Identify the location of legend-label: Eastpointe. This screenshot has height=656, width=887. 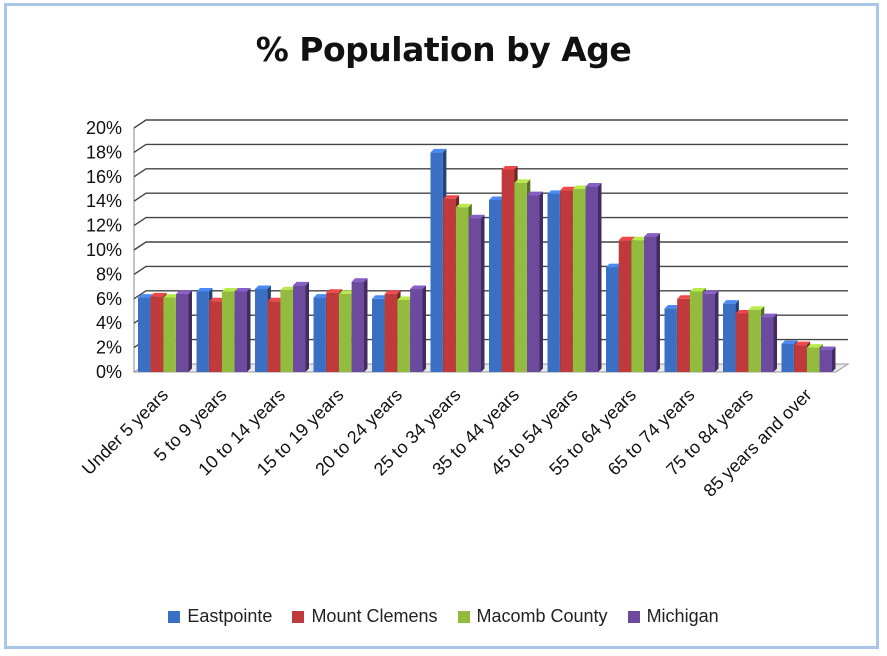
(230, 616).